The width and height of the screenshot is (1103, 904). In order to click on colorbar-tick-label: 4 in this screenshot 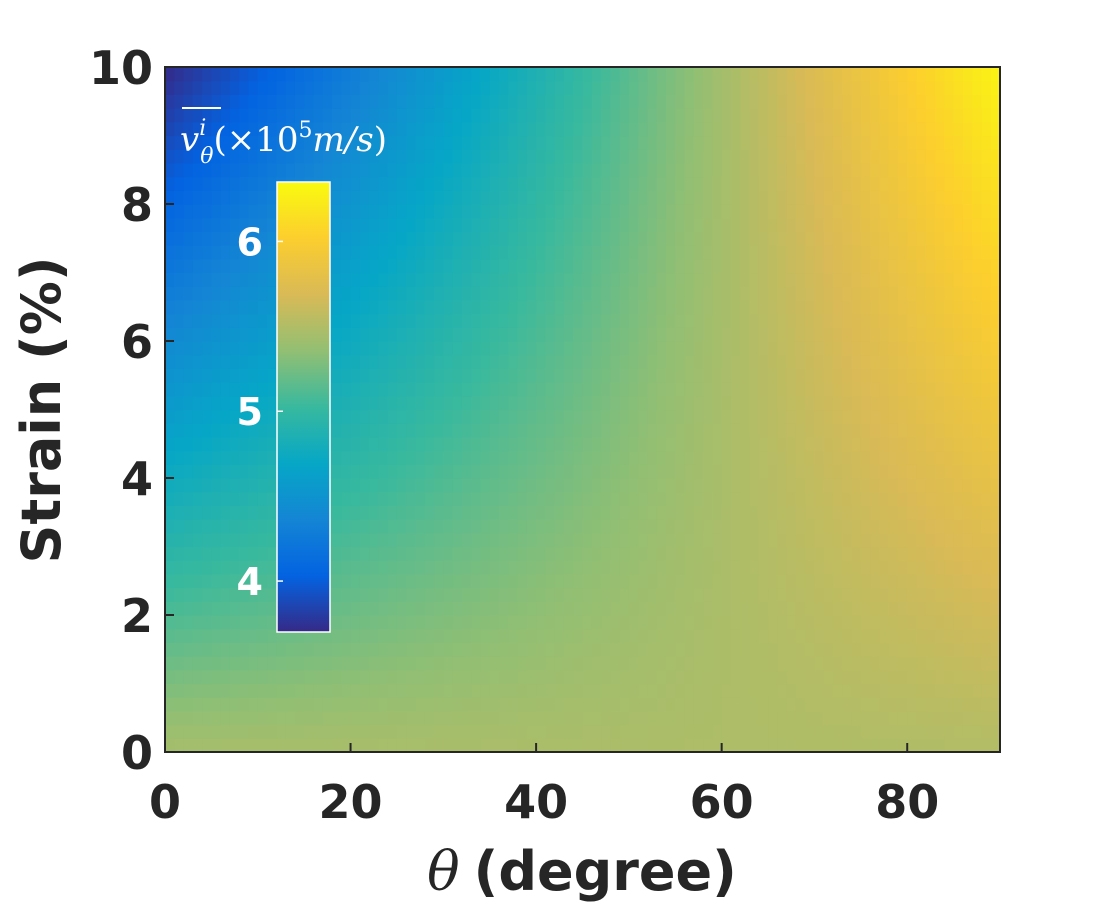, I will do `click(250, 582)`.